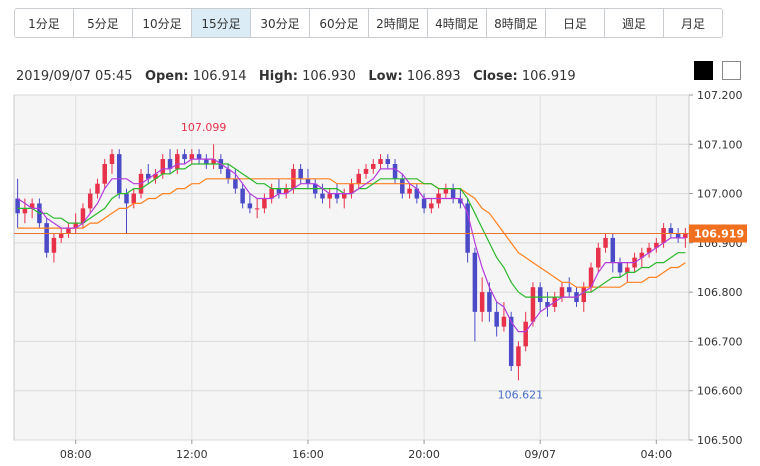  What do you see at coordinates (308, 454) in the screenshot?
I see `x-tick-label: 16:00` at bounding box center [308, 454].